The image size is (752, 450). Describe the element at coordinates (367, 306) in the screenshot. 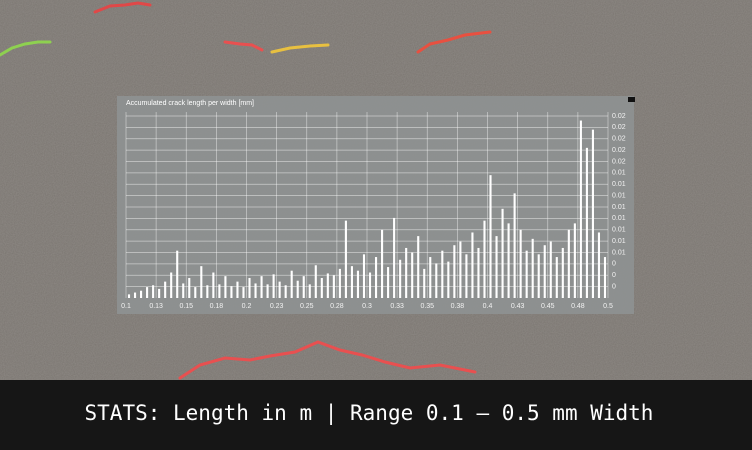

I see `x-tick-label: 0.3` at that location.